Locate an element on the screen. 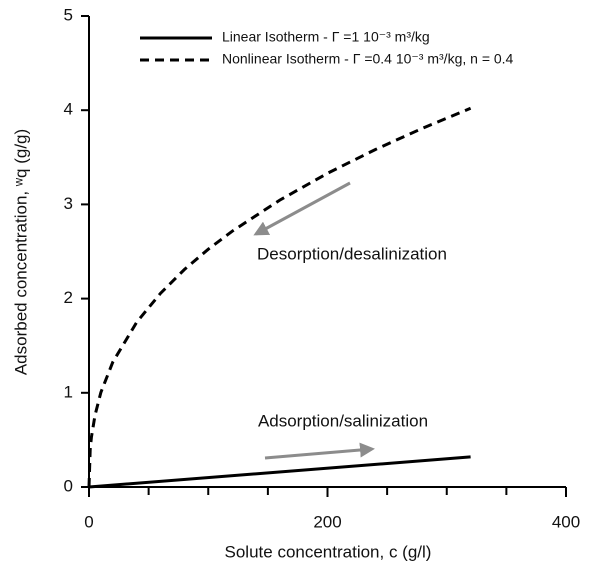  series-line is located at coordinates (279, 472).